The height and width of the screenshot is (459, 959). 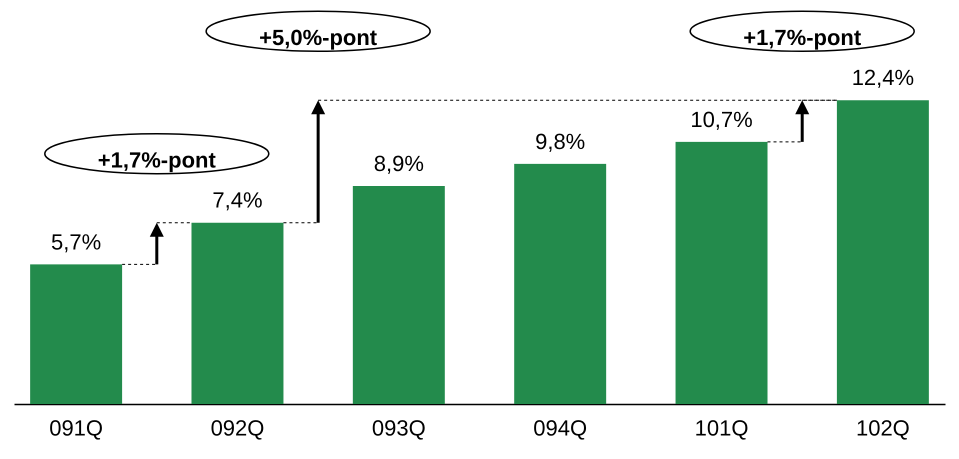 I want to click on data-label: 12,4%, so click(x=883, y=77).